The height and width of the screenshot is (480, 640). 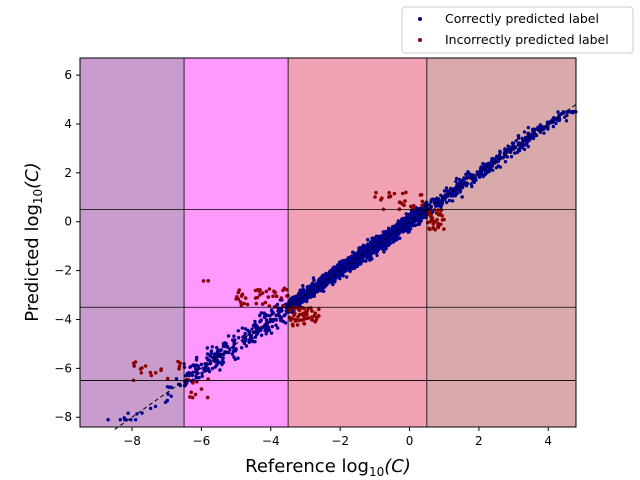 What do you see at coordinates (337, 437) in the screenshot?
I see `x-axis-ticks: −8 −6 −4 −2 0 2 4` at bounding box center [337, 437].